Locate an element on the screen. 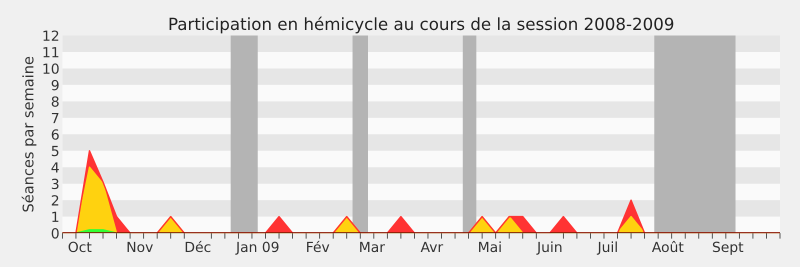 The width and height of the screenshot is (800, 267). x-tick-label: Nov is located at coordinates (140, 247).